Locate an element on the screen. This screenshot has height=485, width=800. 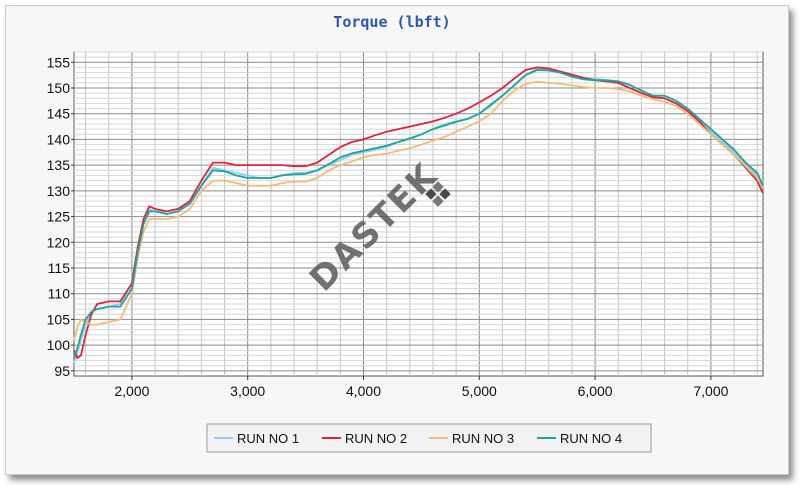
y-tick-label: 145 is located at coordinates (59, 114).